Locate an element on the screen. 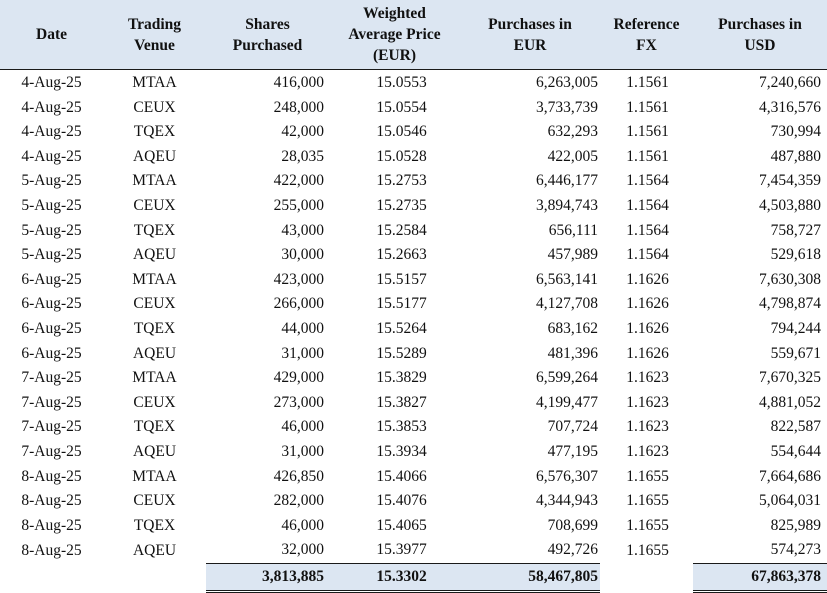  cell-reference-fx: 1.1655 is located at coordinates (647, 525).